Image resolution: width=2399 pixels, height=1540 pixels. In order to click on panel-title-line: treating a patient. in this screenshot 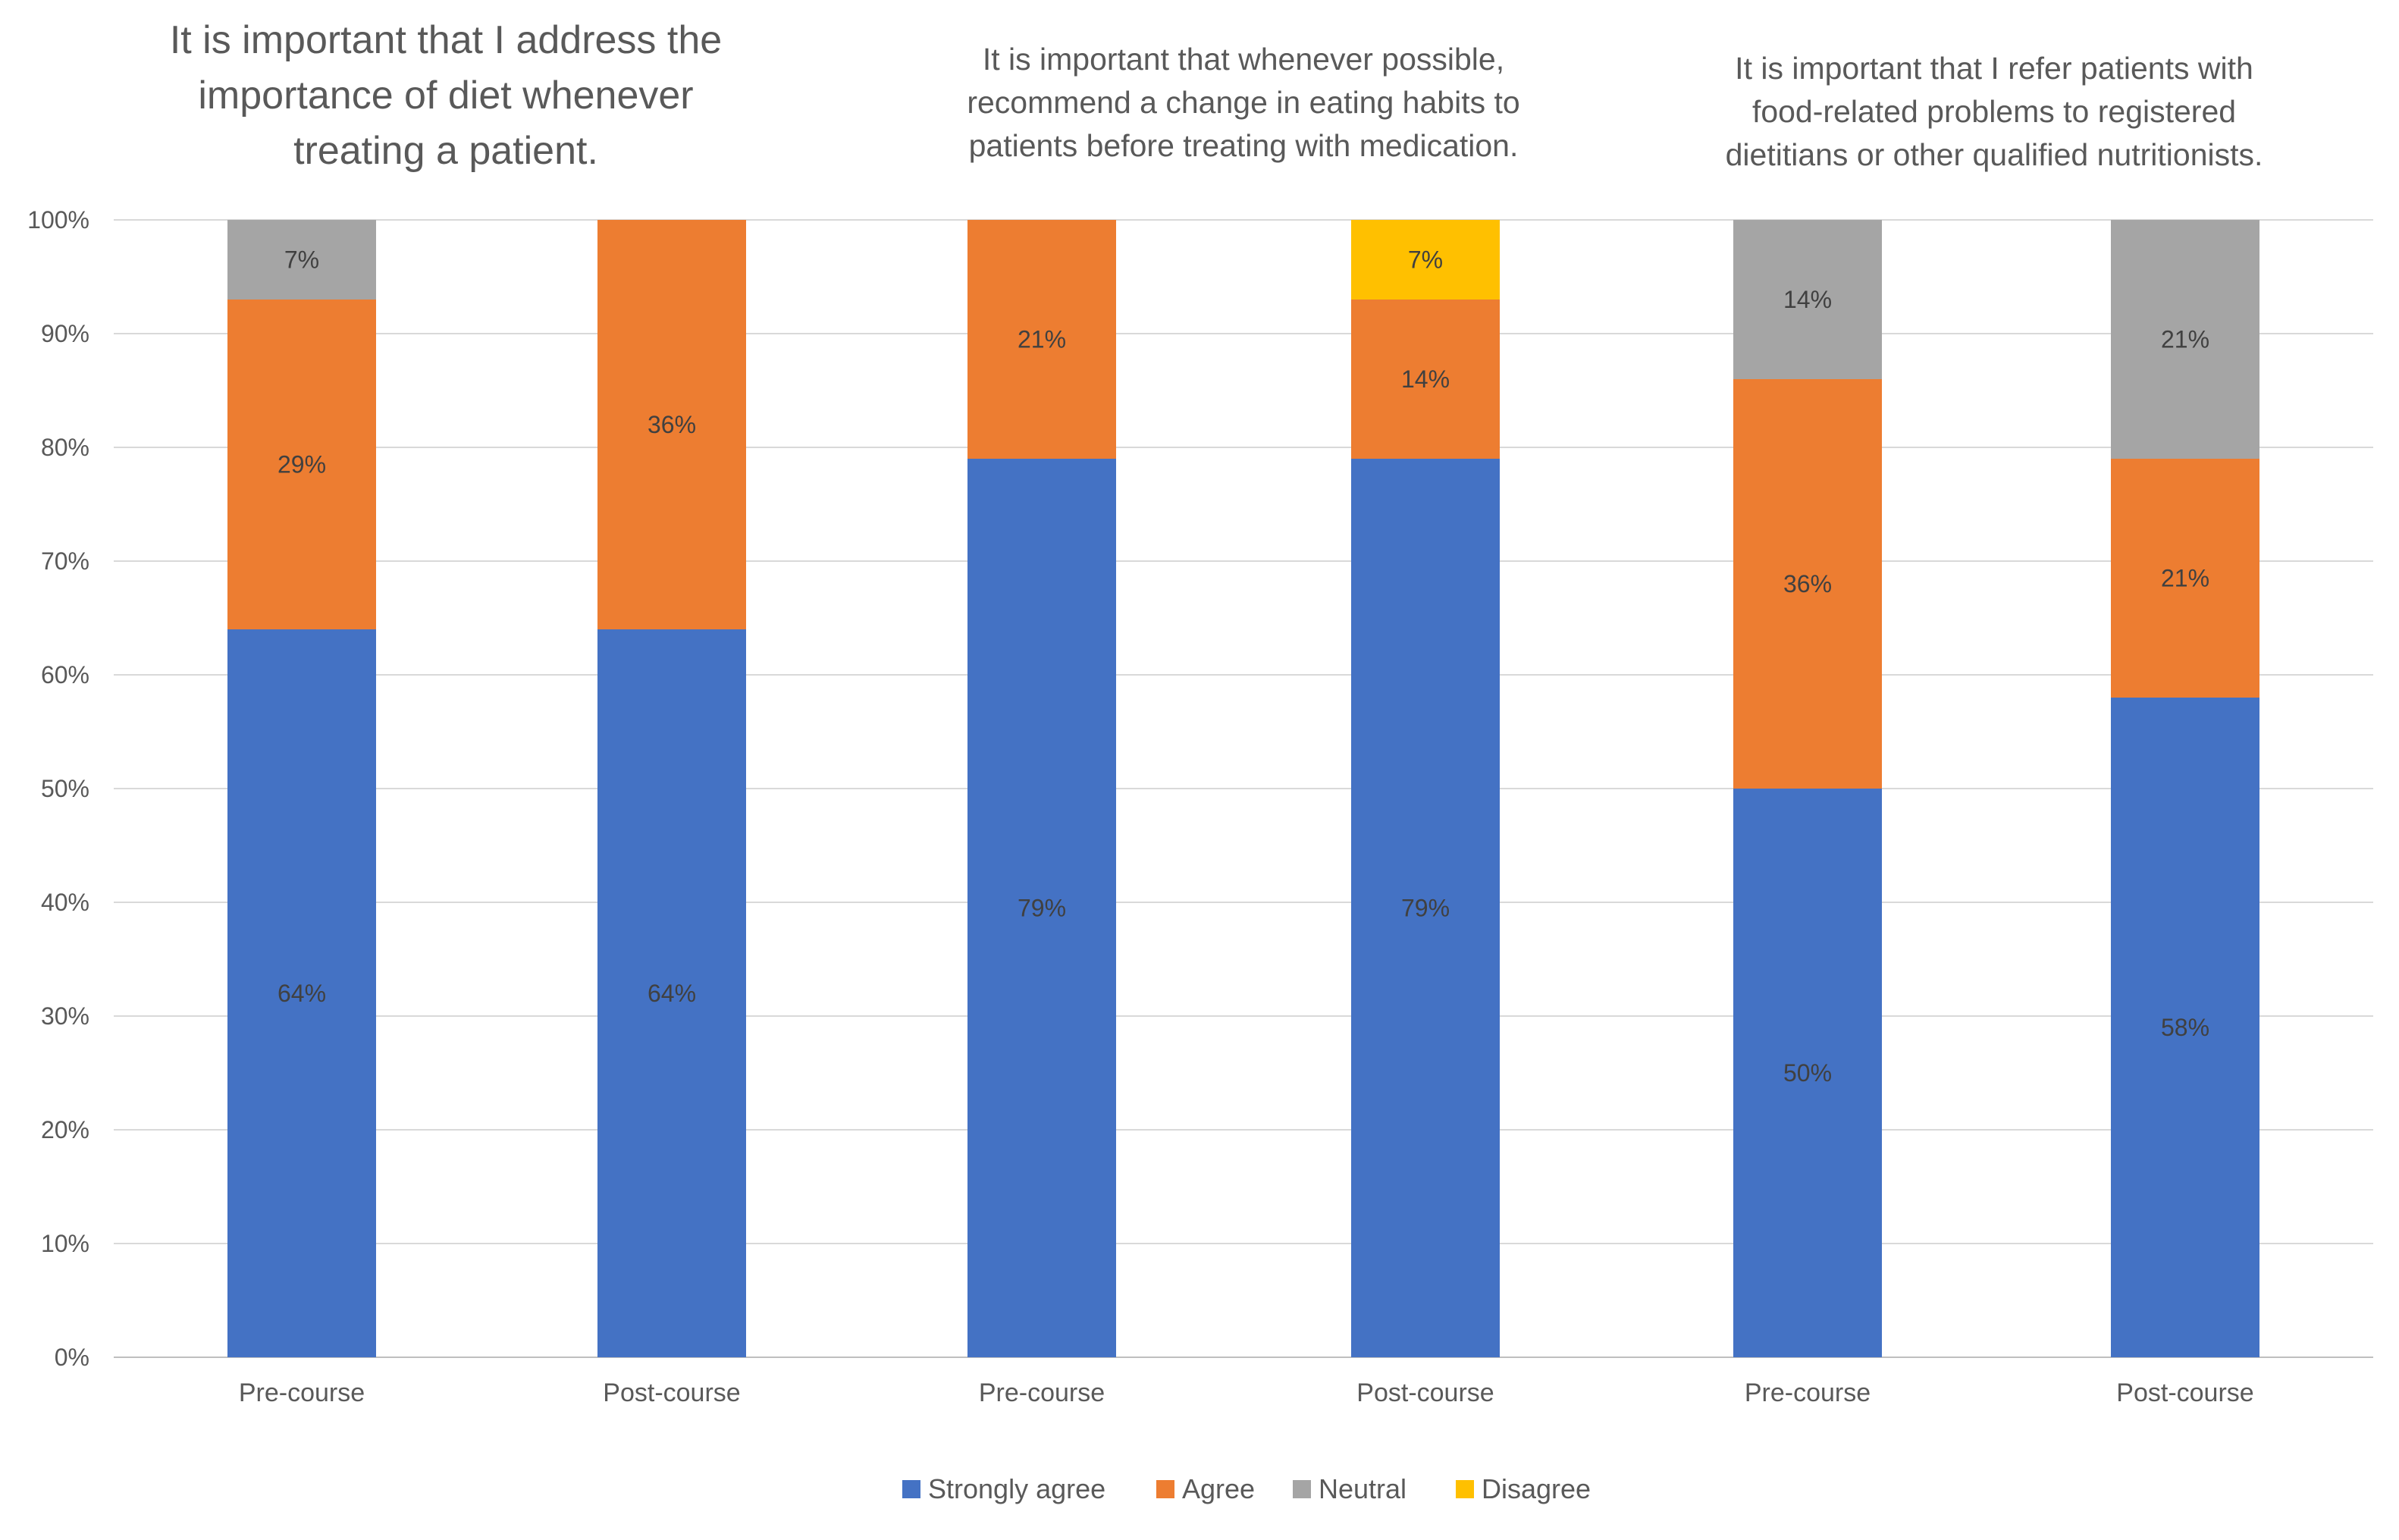, I will do `click(445, 151)`.